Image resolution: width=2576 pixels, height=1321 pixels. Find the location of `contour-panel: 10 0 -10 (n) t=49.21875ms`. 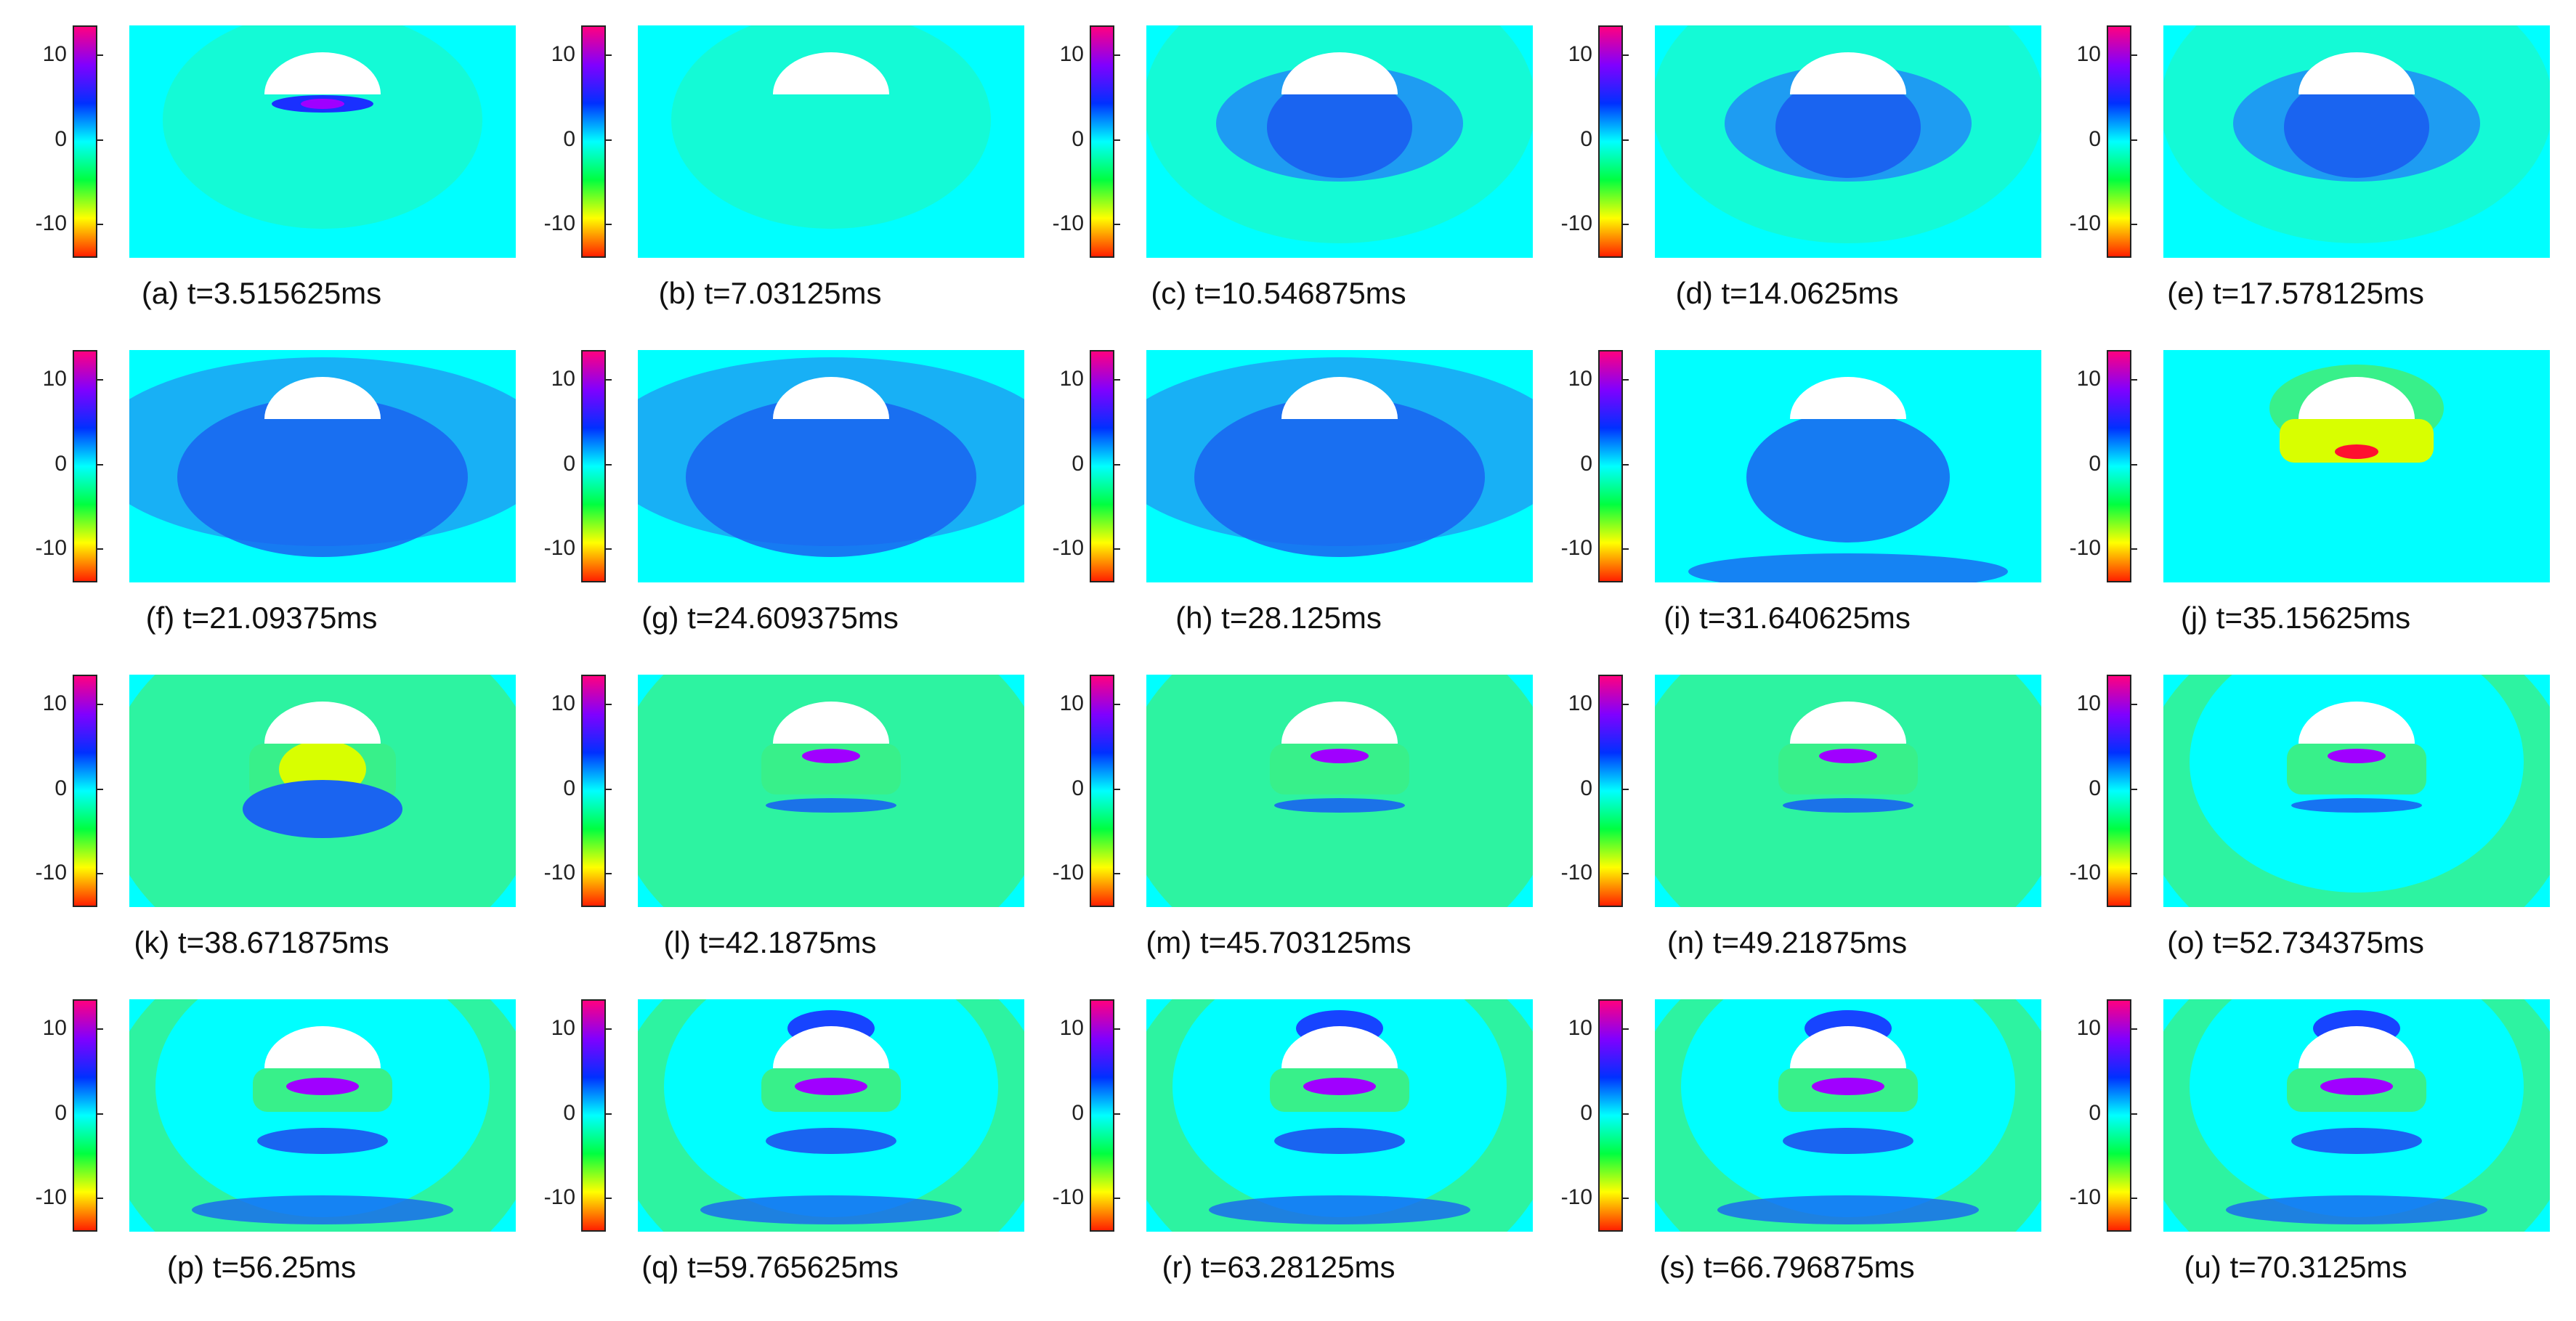

contour-panel: 10 0 -10 (n) t=49.21875ms is located at coordinates (1787, 823).